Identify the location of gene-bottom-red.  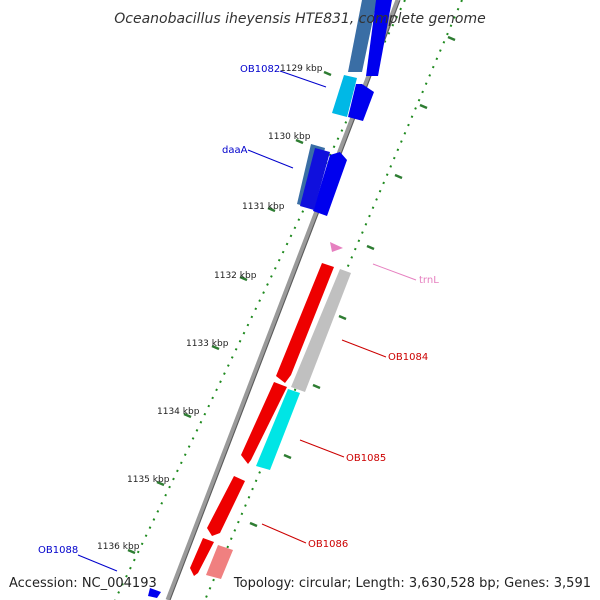
(202, 557).